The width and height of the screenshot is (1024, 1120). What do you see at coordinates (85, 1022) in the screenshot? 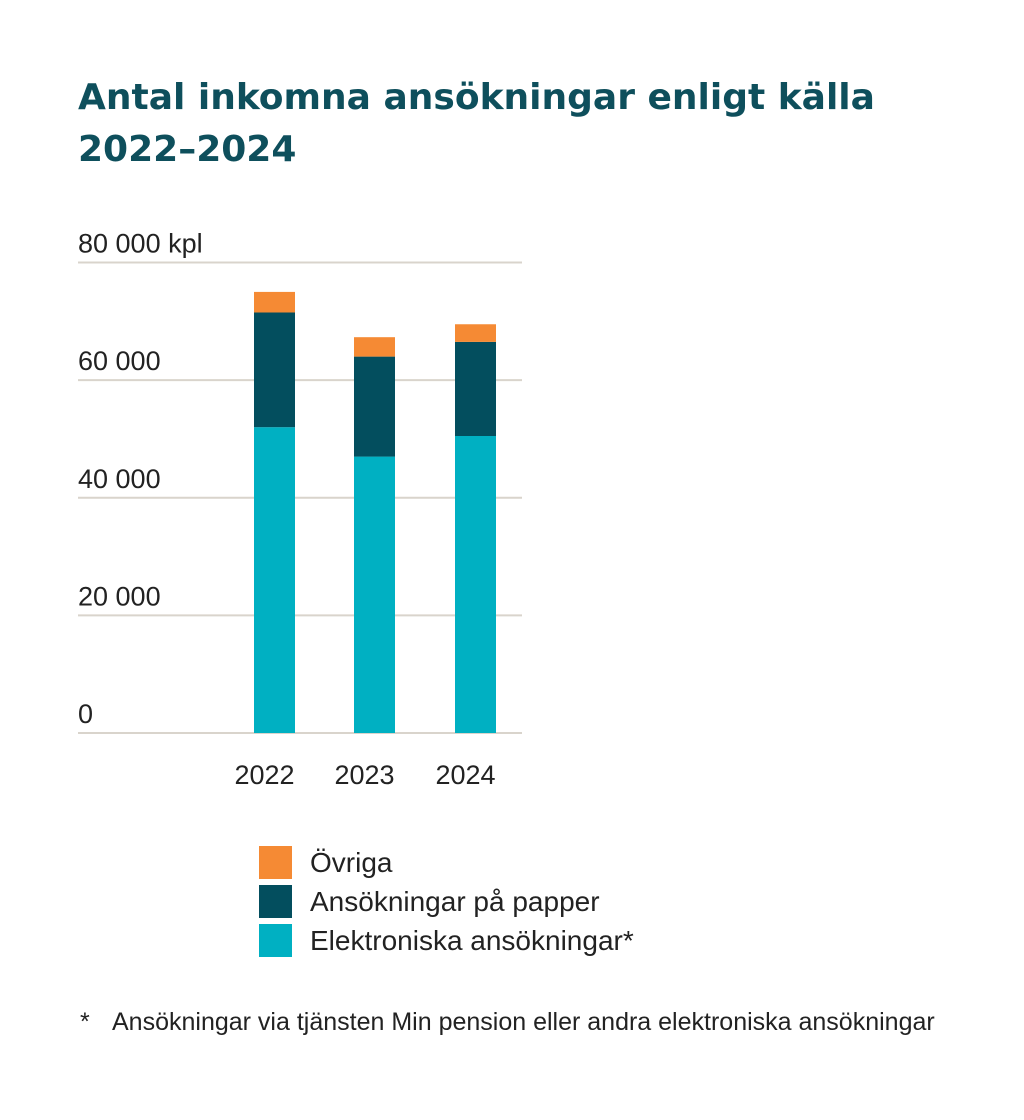
I see `footnote-marker: *` at bounding box center [85, 1022].